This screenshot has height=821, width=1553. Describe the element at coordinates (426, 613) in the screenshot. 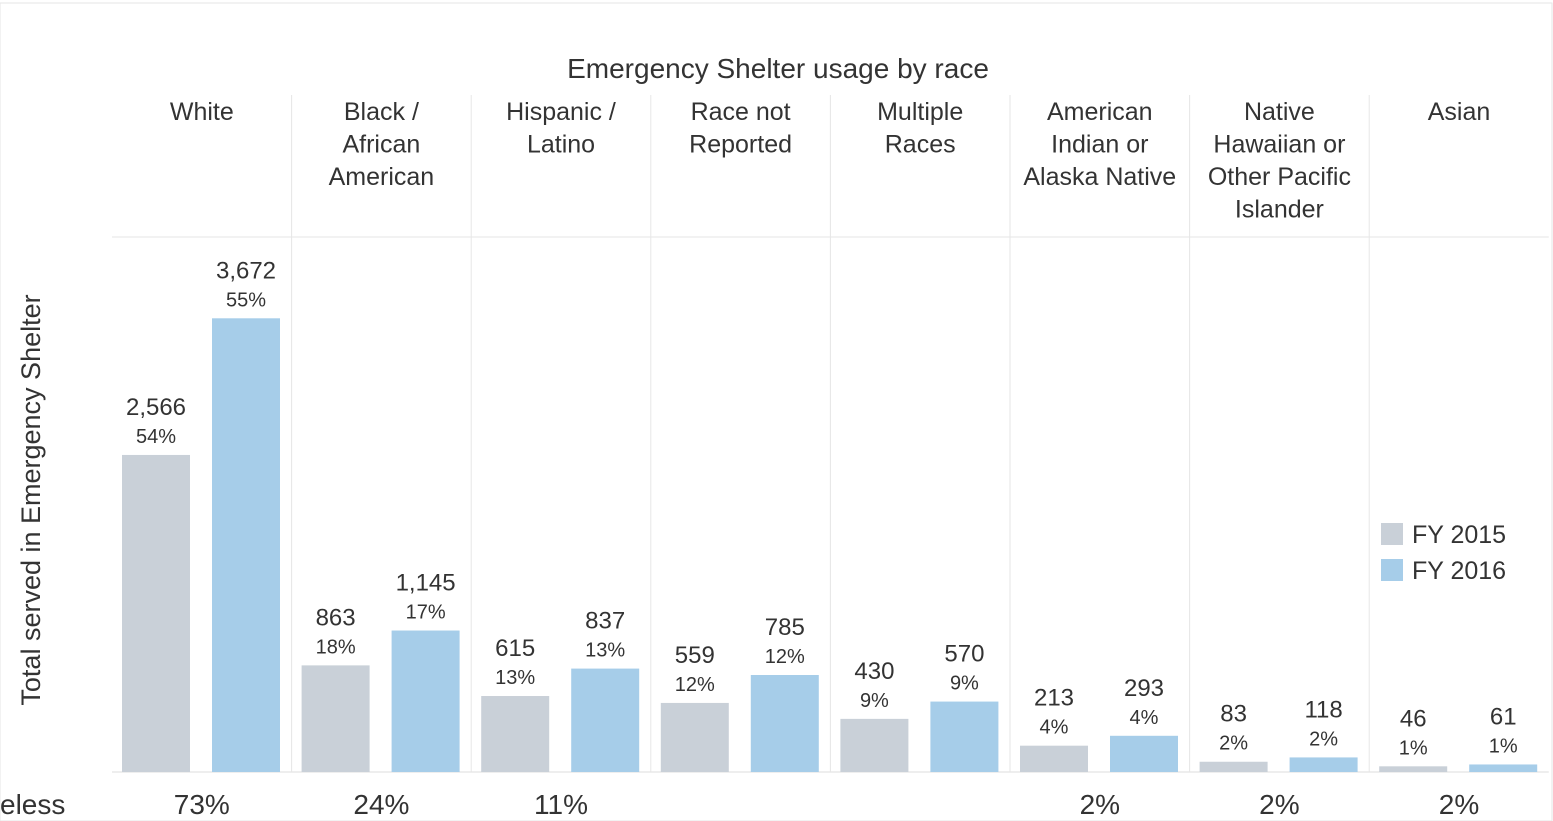

I see `percent-label: 17%` at that location.